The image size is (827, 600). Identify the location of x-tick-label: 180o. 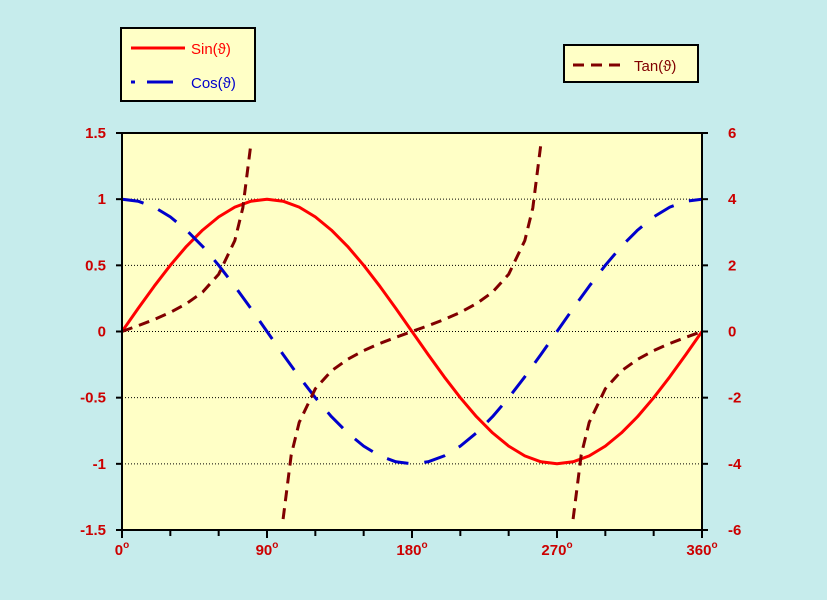
(411, 549).